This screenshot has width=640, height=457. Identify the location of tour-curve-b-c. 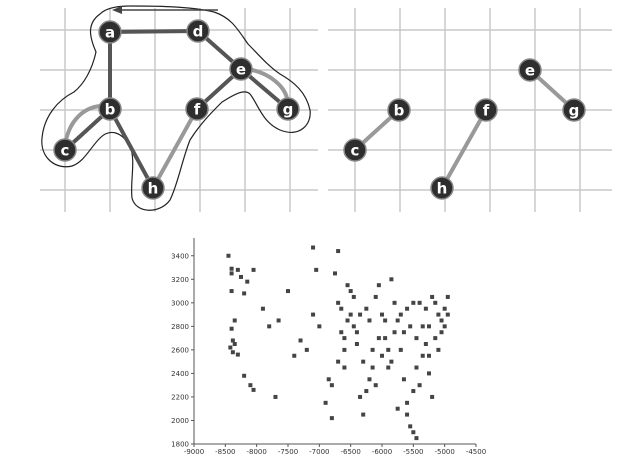
(83, 123).